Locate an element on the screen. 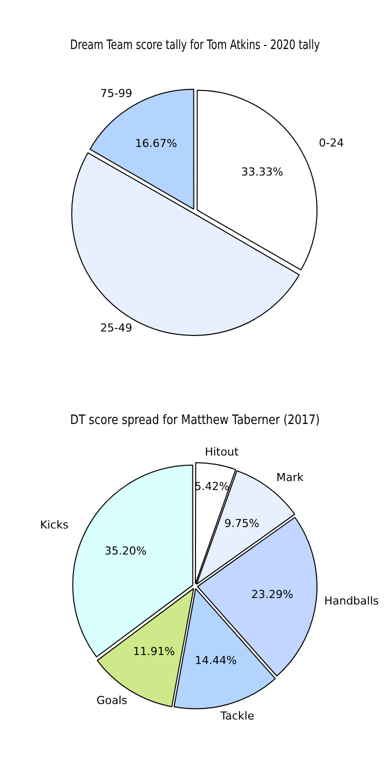 This screenshot has width=390, height=780. data-label: 9.75% is located at coordinates (242, 523).